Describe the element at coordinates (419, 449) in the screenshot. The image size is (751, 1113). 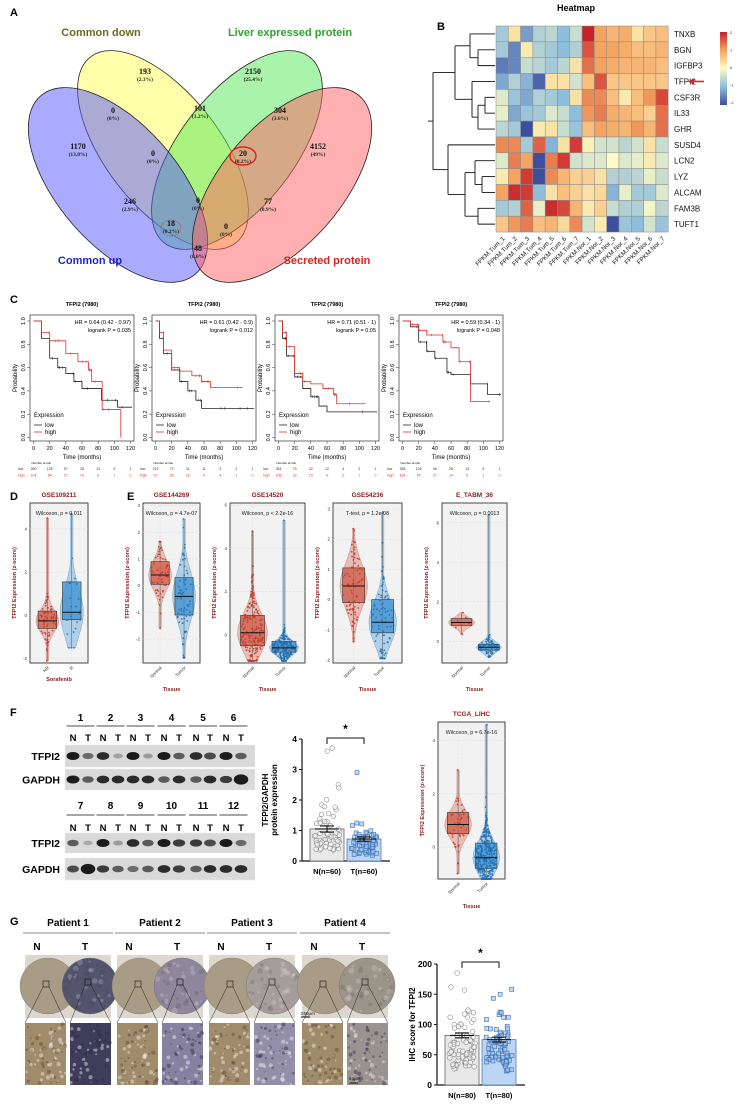
I see `x-tick-label: 20` at that location.